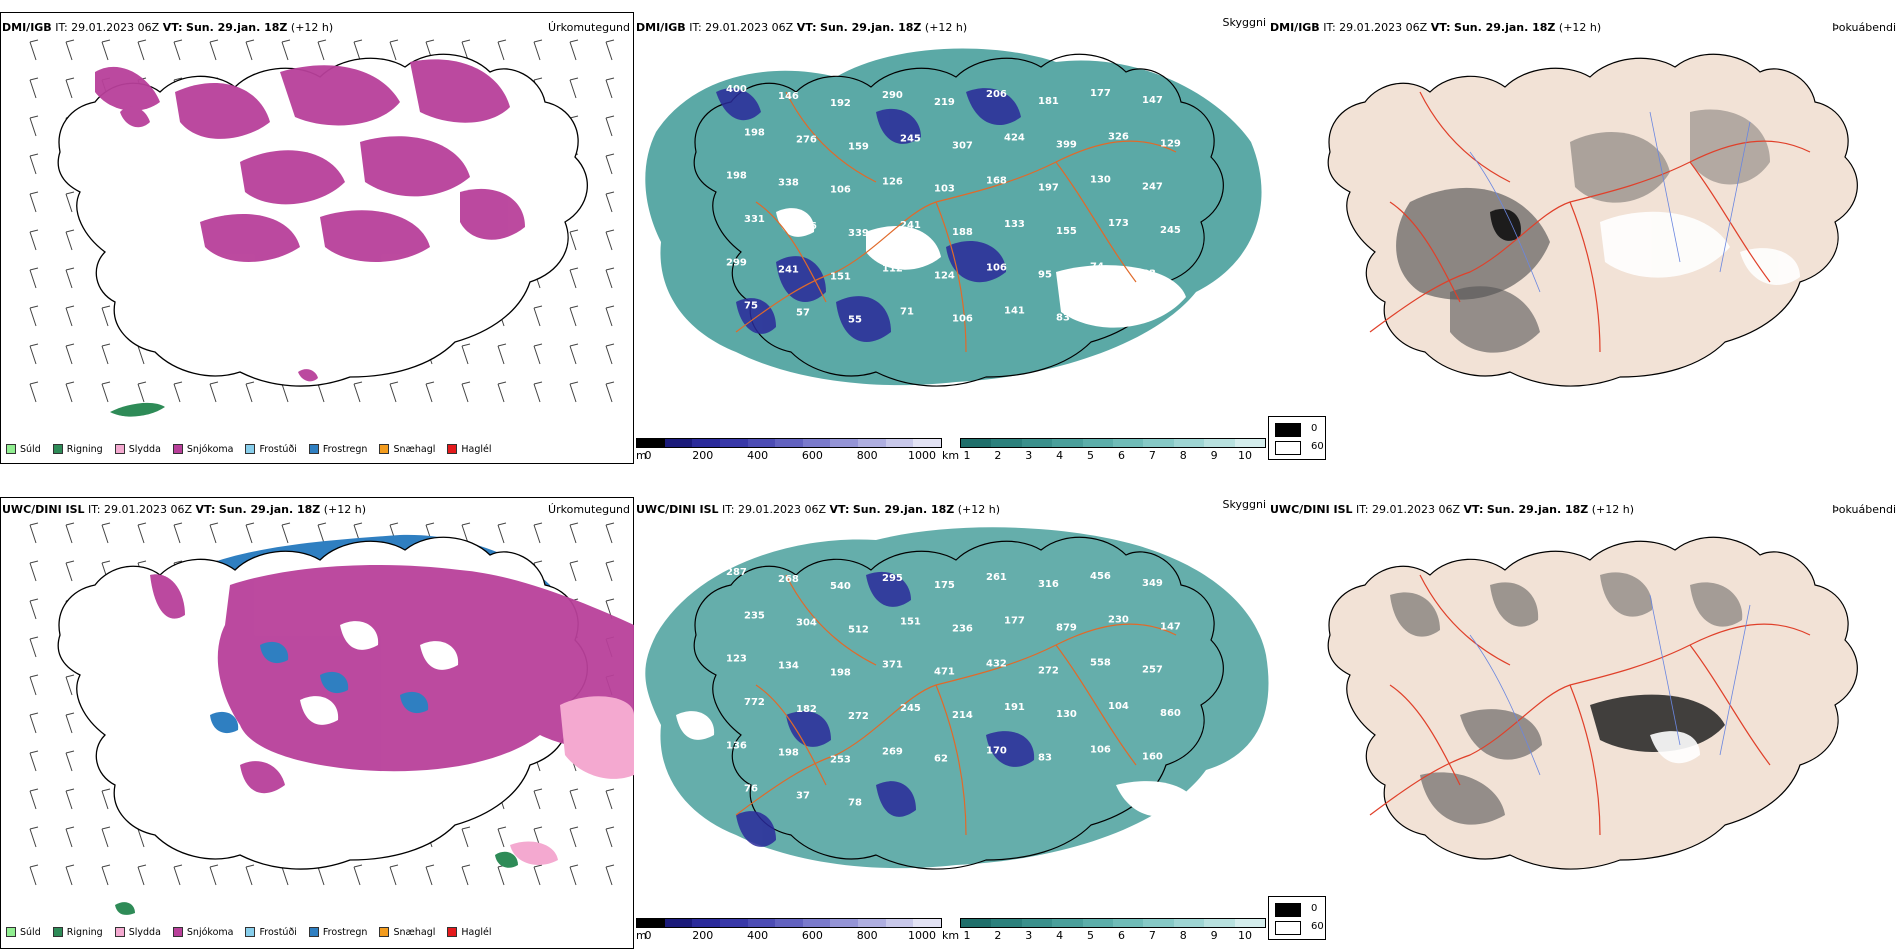  I want to click on cloud-base-label: 123, so click(736, 659).